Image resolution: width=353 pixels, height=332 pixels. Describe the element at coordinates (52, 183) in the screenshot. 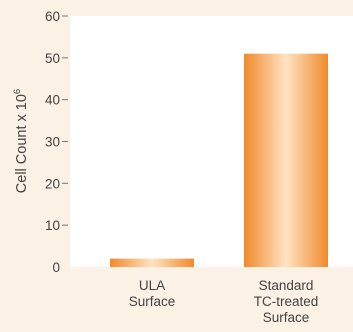

I see `y-tick-label: 20` at that location.